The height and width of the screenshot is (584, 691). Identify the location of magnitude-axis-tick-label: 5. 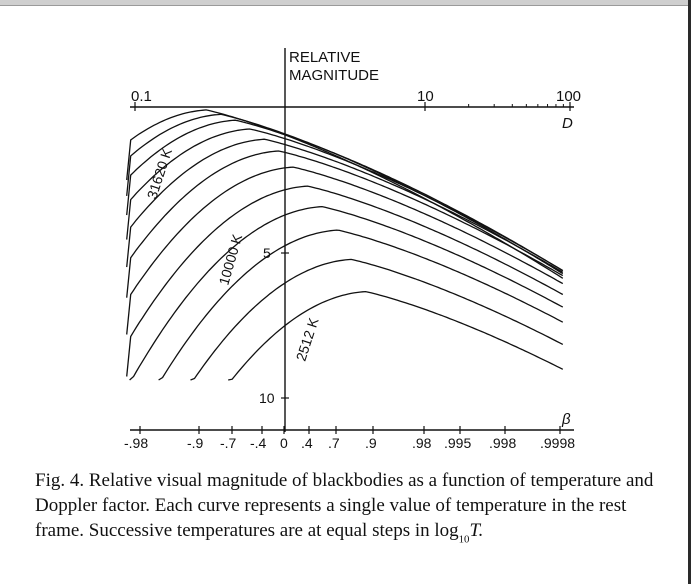
(267, 253).